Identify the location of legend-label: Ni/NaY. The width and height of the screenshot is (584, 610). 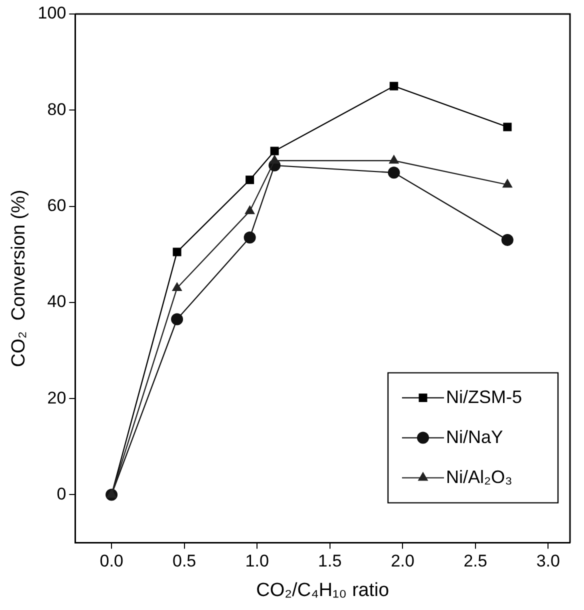
(475, 436).